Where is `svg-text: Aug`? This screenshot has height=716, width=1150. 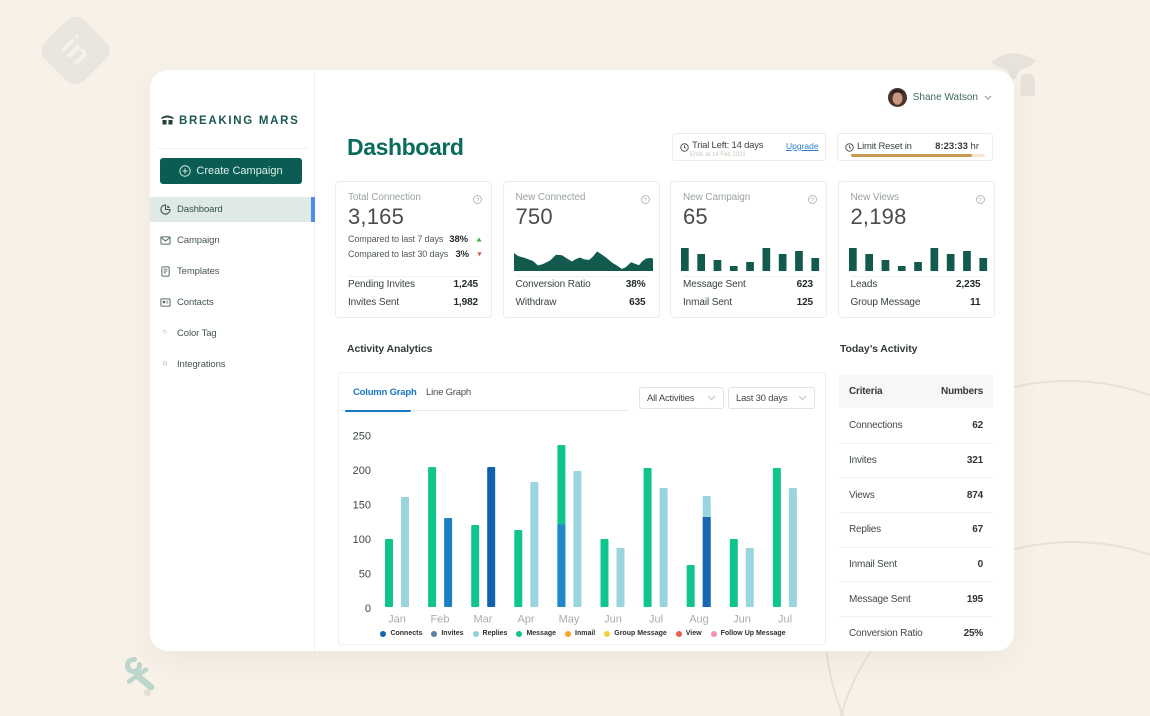
svg-text: Aug is located at coordinates (699, 620).